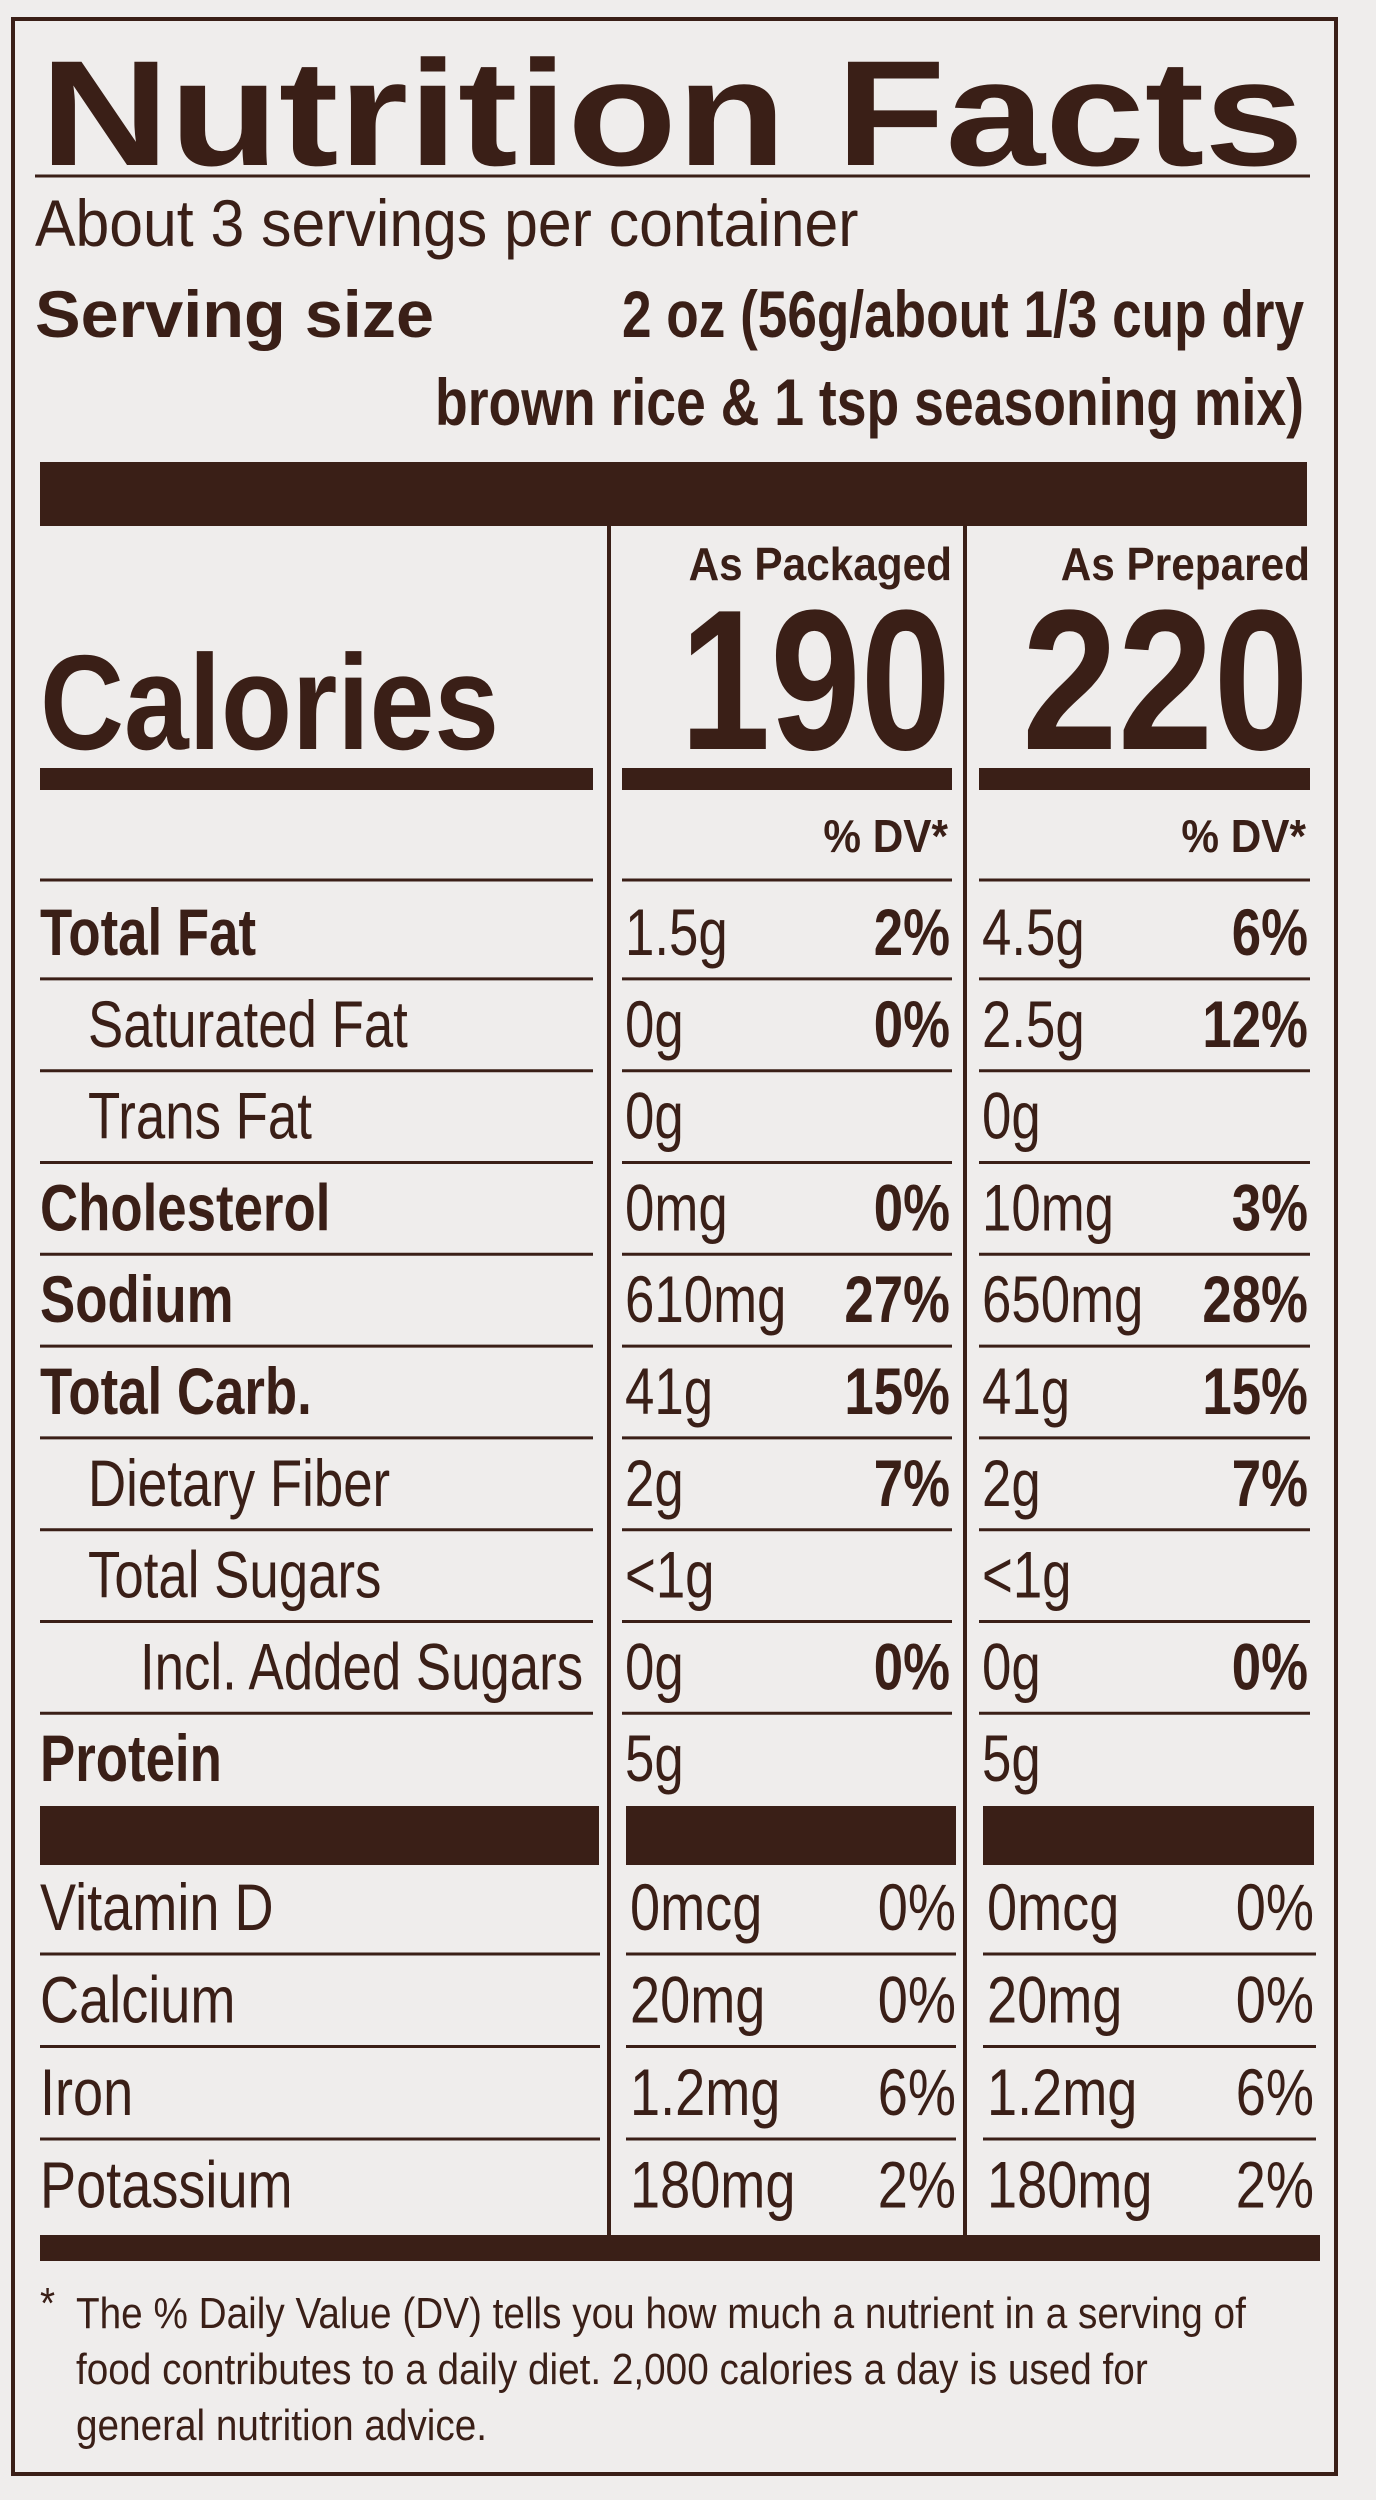 This screenshot has width=1376, height=2500. Describe the element at coordinates (137, 1300) in the screenshot. I see `nutrient-name: Sodium` at that location.